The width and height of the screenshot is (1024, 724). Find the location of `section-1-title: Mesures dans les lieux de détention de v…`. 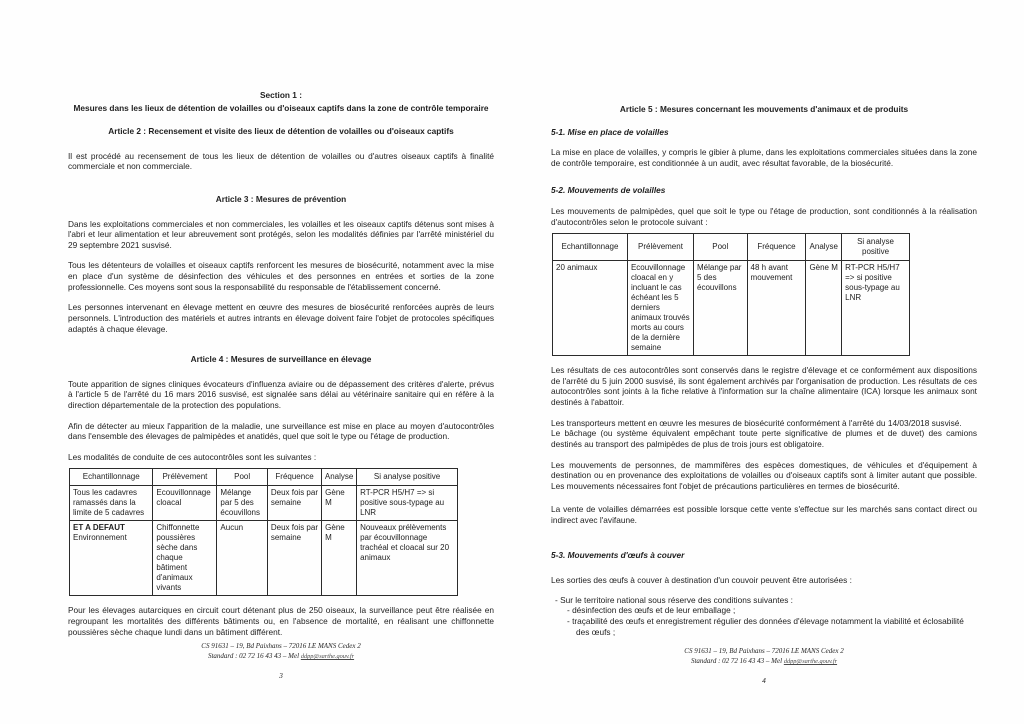

section-1-title: Mesures dans les lieux de détention de v… is located at coordinates (281, 107).